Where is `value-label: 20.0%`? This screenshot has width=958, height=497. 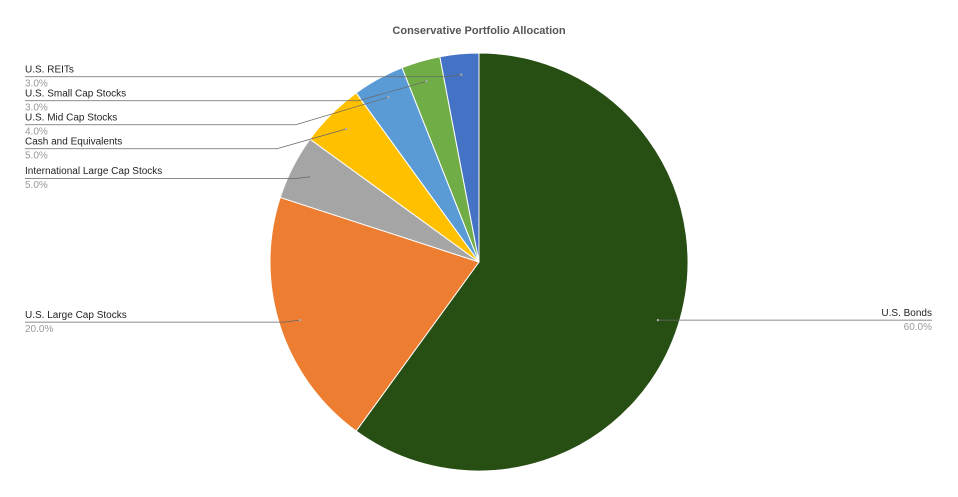
value-label: 20.0% is located at coordinates (39, 329).